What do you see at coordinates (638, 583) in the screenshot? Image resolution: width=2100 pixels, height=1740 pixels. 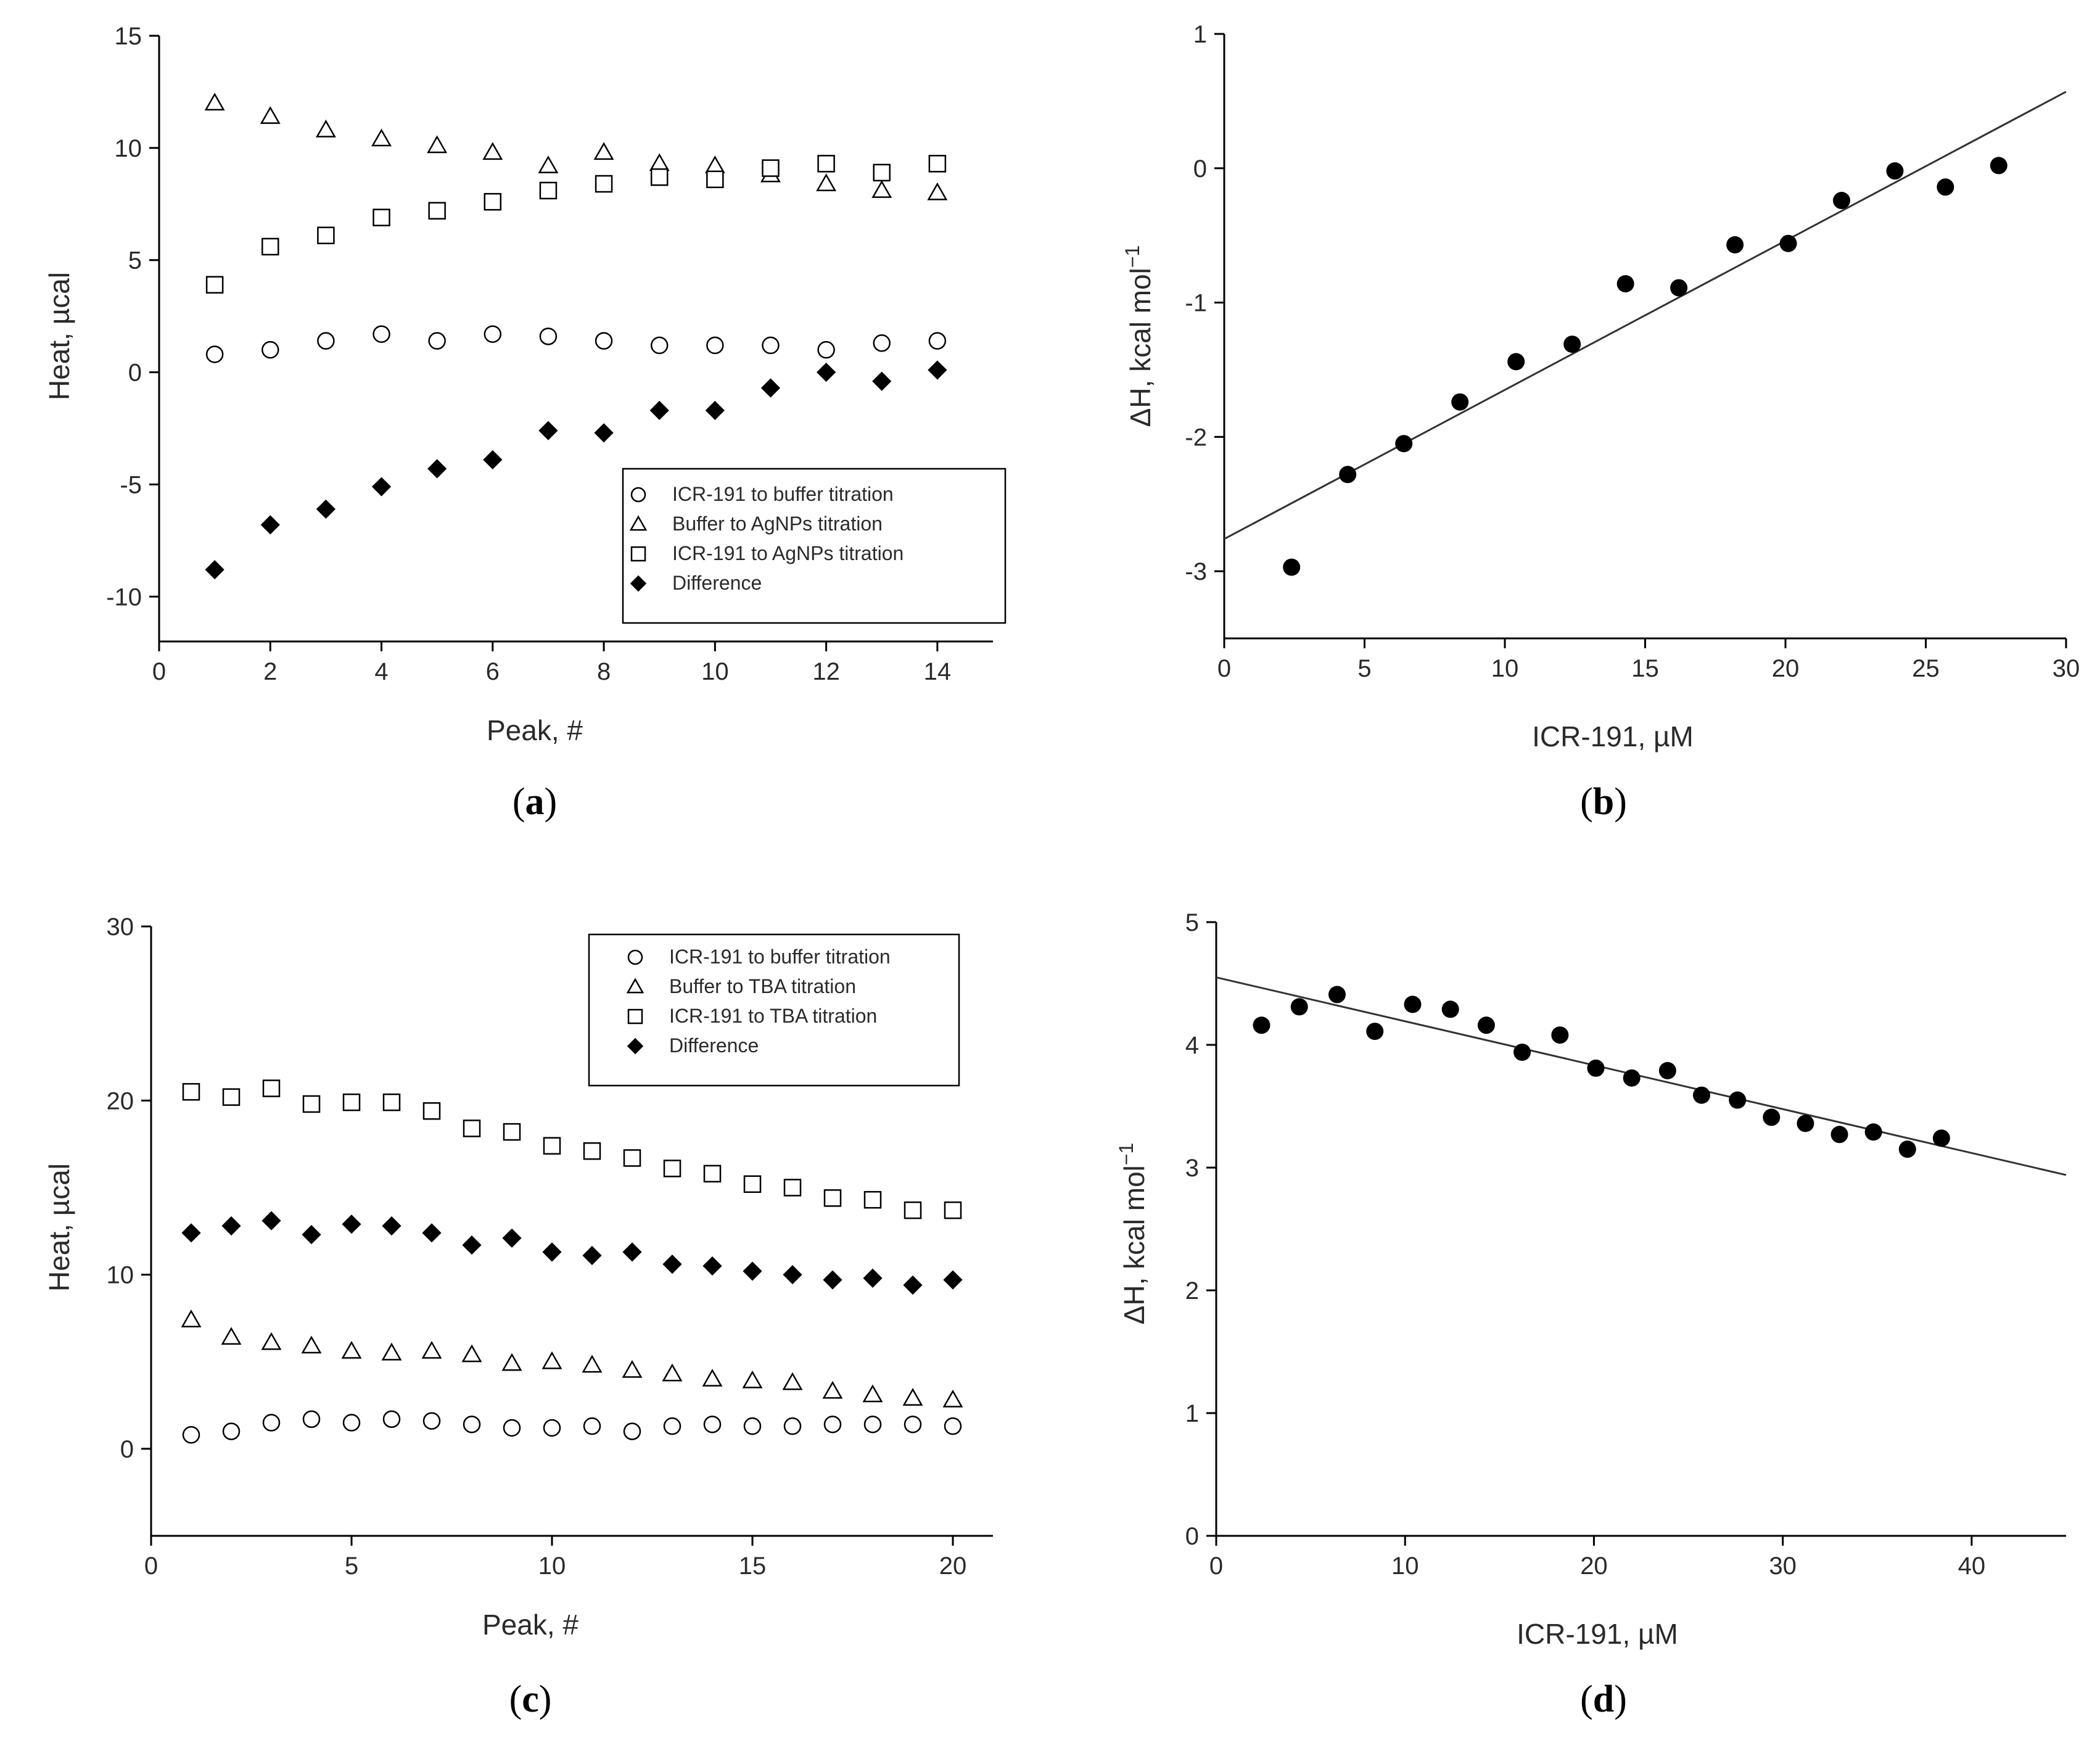 I see `legend-marker-a-s3` at bounding box center [638, 583].